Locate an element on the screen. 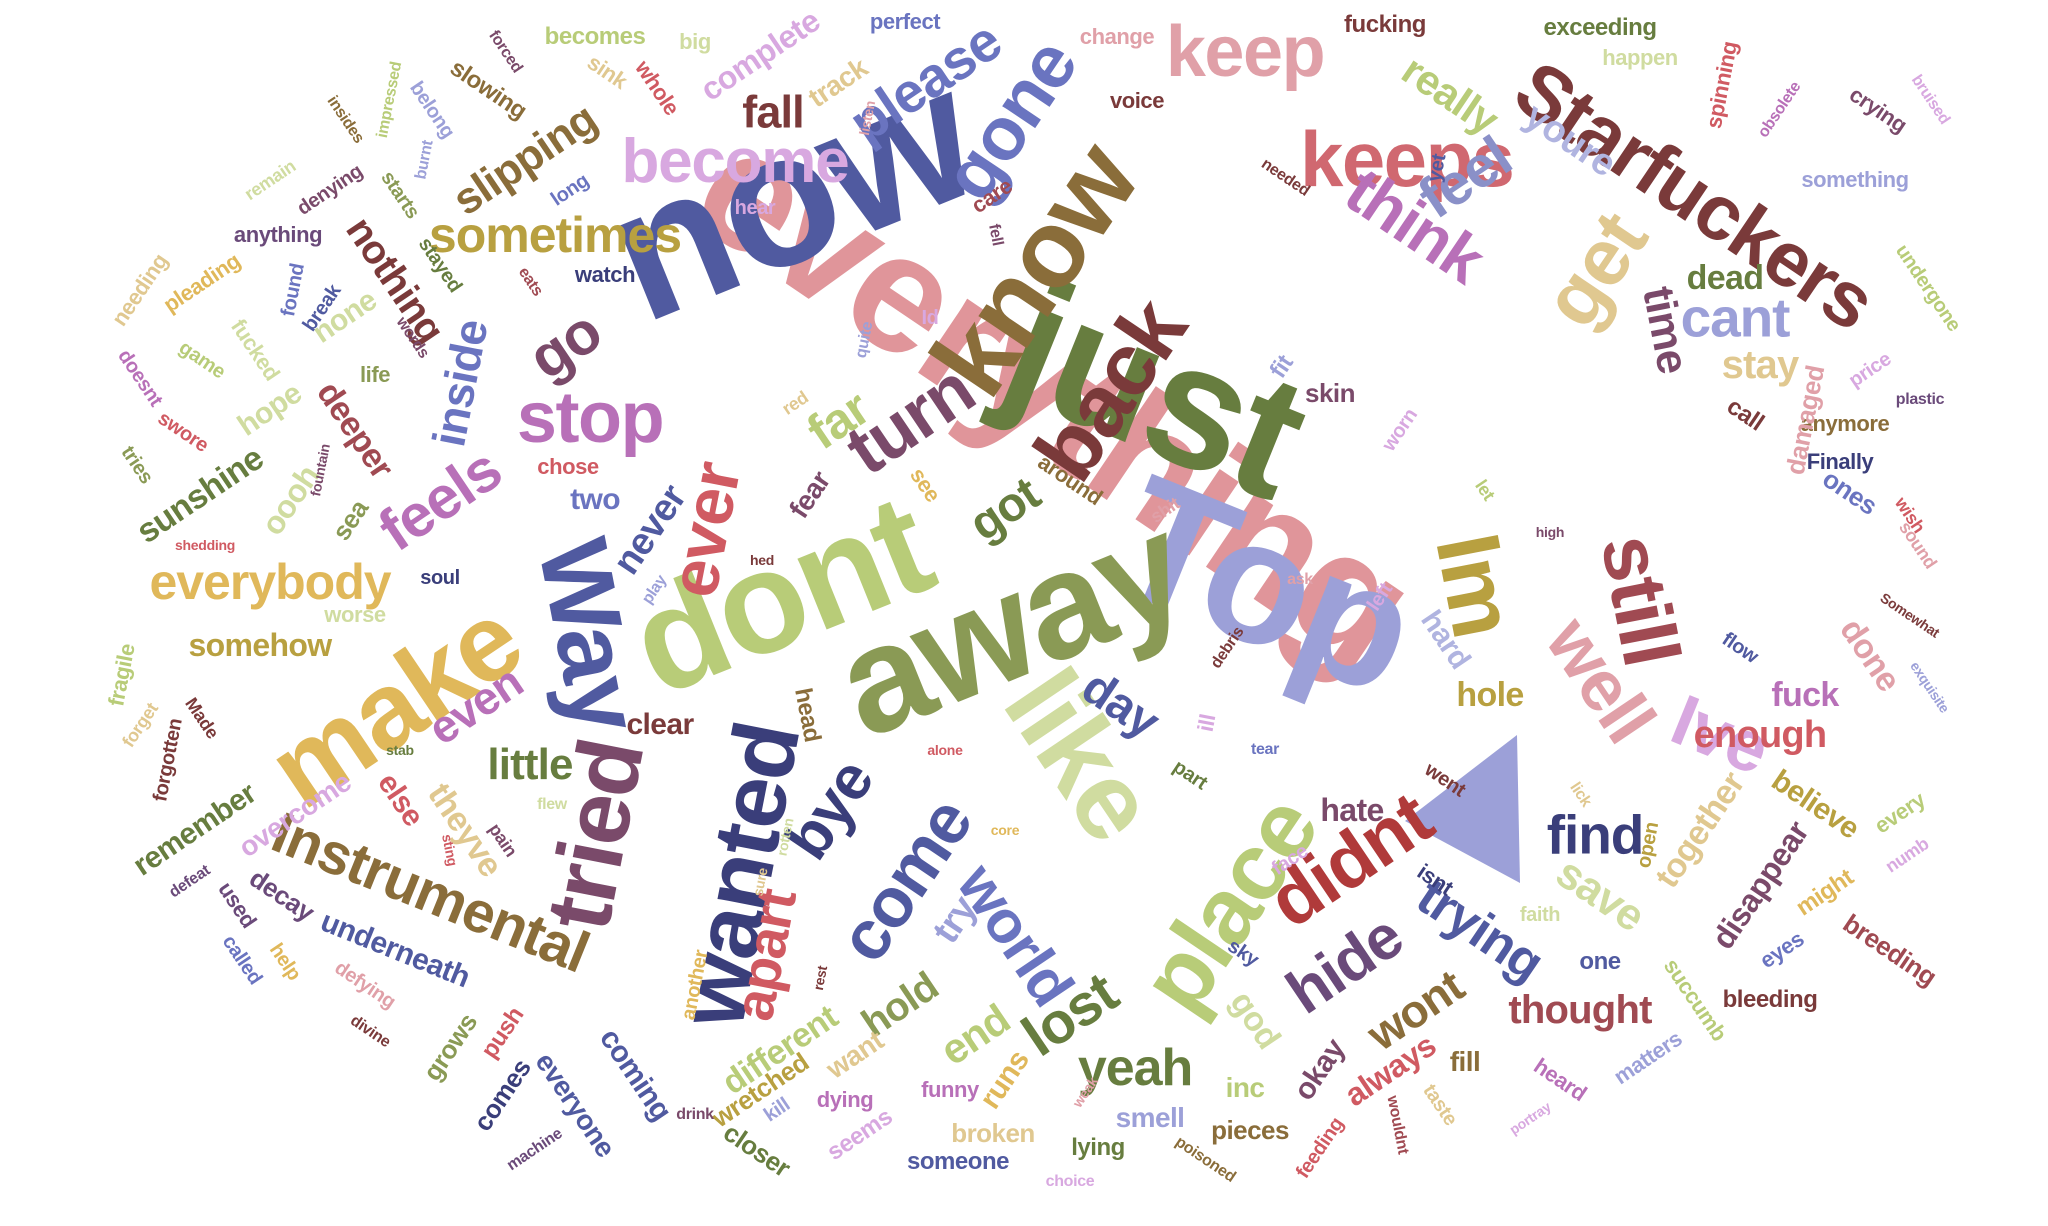  word-change: change is located at coordinates (1117, 36).